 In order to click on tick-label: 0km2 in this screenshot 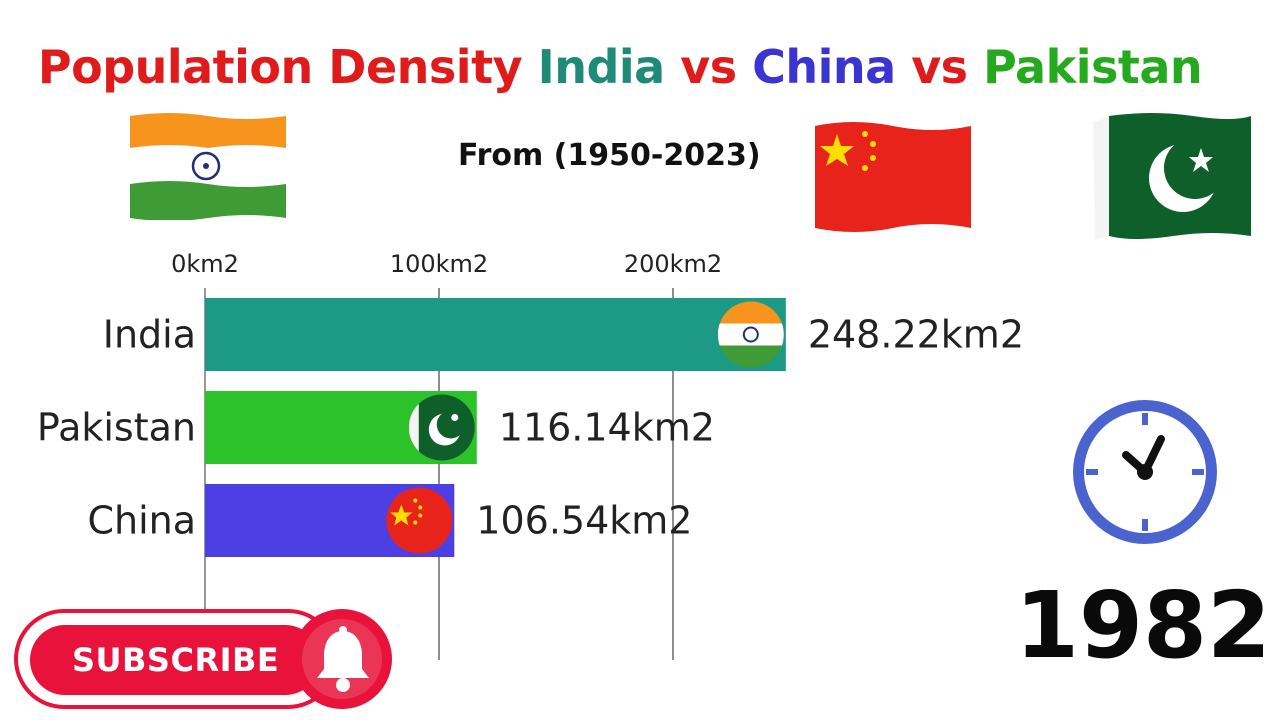, I will do `click(205, 264)`.